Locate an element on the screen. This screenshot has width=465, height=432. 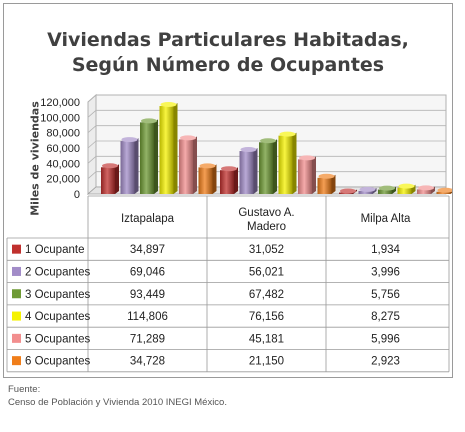
data-value-label: 93,449 is located at coordinates (147, 295).